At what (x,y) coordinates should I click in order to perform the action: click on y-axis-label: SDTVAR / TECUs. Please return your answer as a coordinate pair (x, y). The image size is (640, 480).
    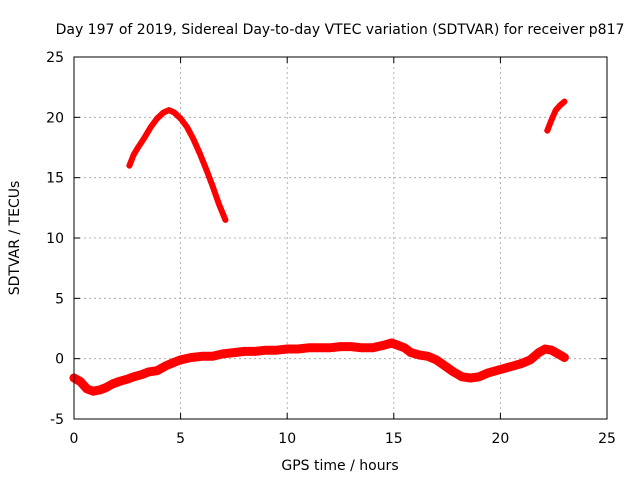
    Looking at the image, I should click on (15, 238).